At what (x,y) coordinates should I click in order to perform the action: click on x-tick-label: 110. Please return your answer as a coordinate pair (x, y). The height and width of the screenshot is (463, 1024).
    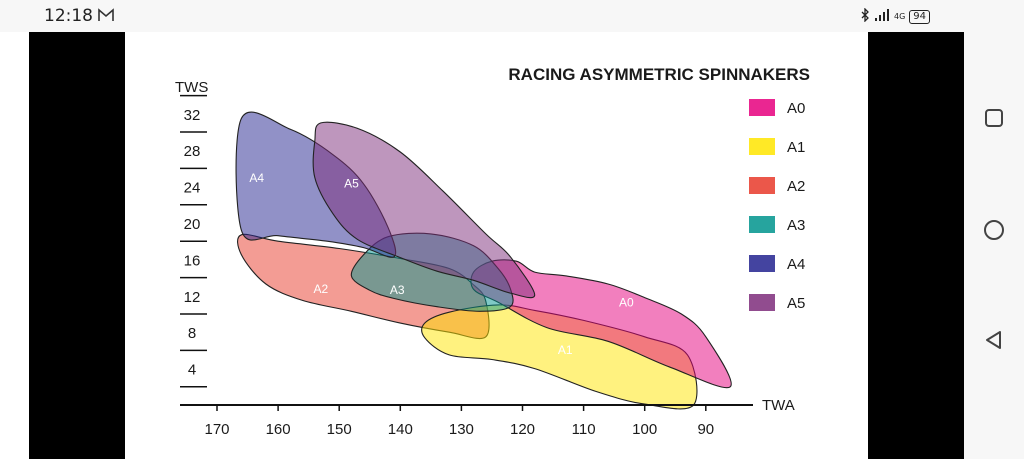
    Looking at the image, I should click on (584, 429).